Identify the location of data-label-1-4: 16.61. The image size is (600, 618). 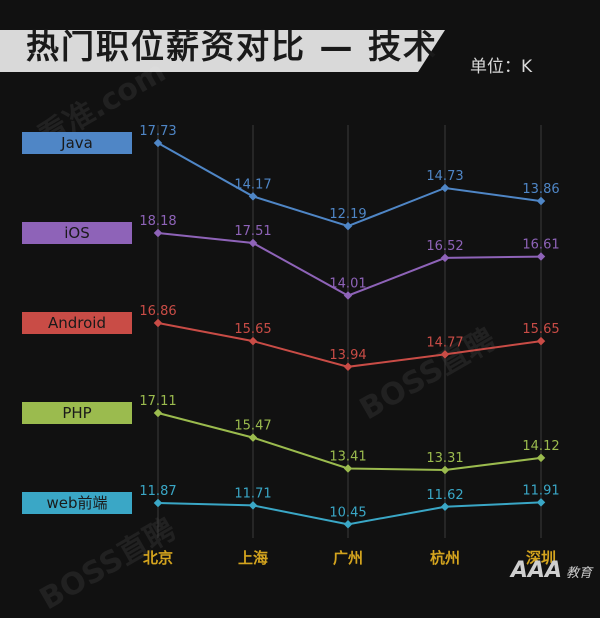
(540, 245).